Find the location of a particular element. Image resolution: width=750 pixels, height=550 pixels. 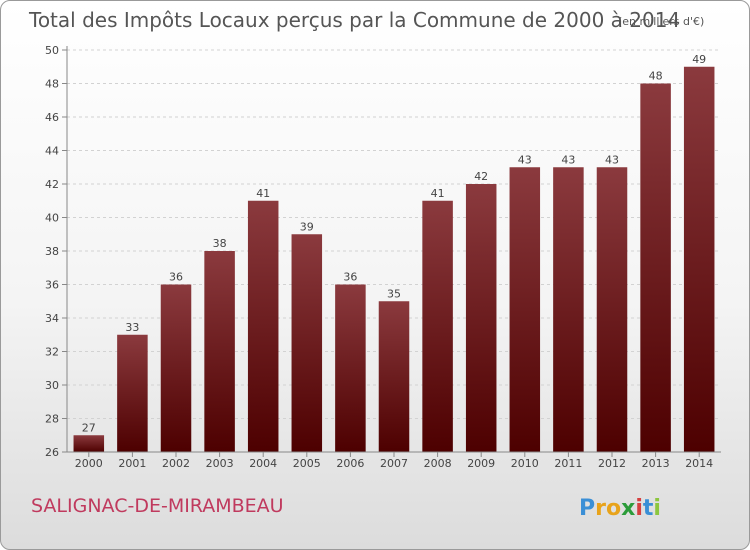

logo-letter: r is located at coordinates (600, 508).